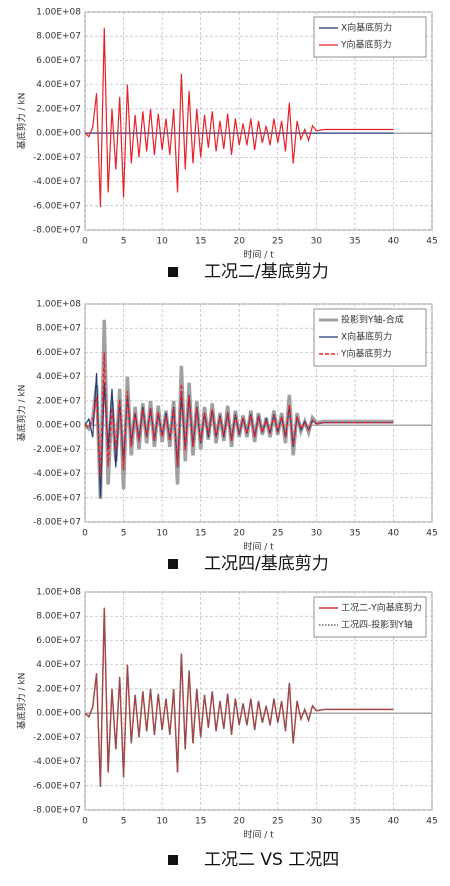 The image size is (450, 886). What do you see at coordinates (377, 625) in the screenshot?
I see `legend-label: 工况四-投影到Y轴` at bounding box center [377, 625].